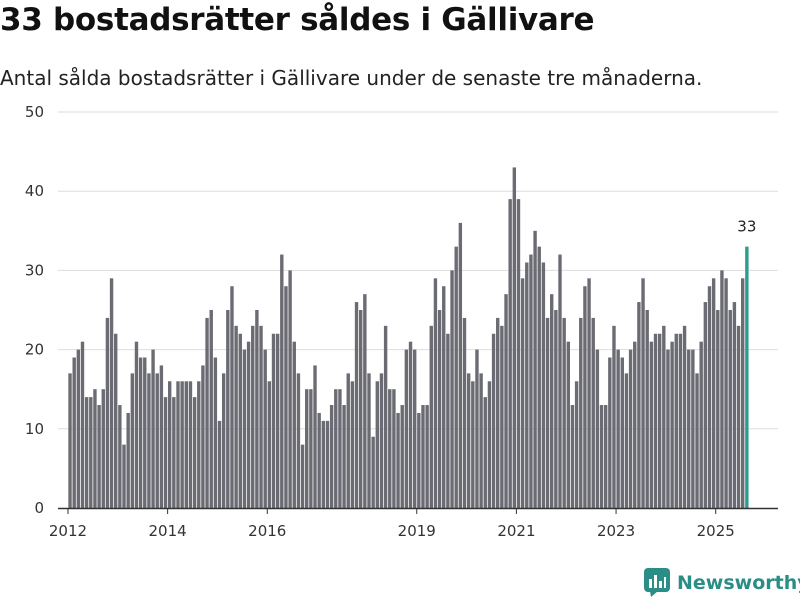 The image size is (800, 600). What do you see at coordinates (747, 377) in the screenshot?
I see `bar-highlight` at bounding box center [747, 377].